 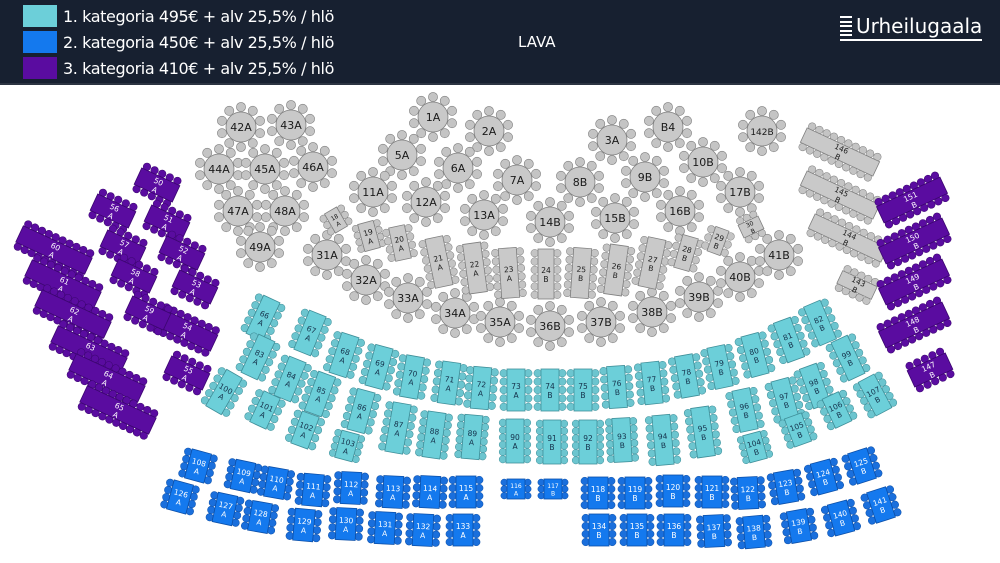 What do you see at coordinates (785, 400) in the screenshot?
I see `table-97B: 97B` at bounding box center [785, 400].